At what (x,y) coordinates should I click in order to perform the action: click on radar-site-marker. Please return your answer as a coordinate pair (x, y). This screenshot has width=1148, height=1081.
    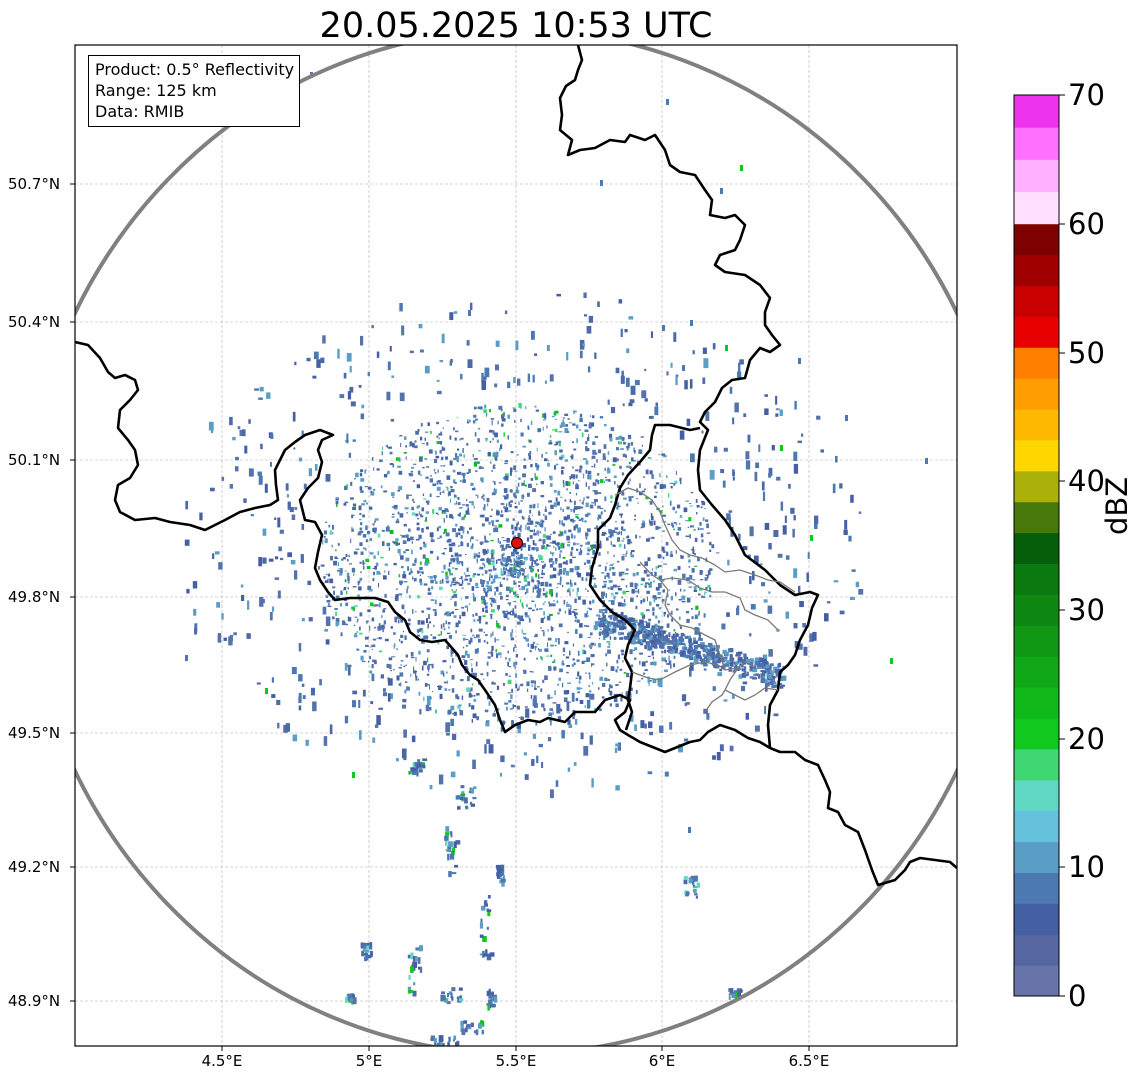
    Looking at the image, I should click on (517, 543).